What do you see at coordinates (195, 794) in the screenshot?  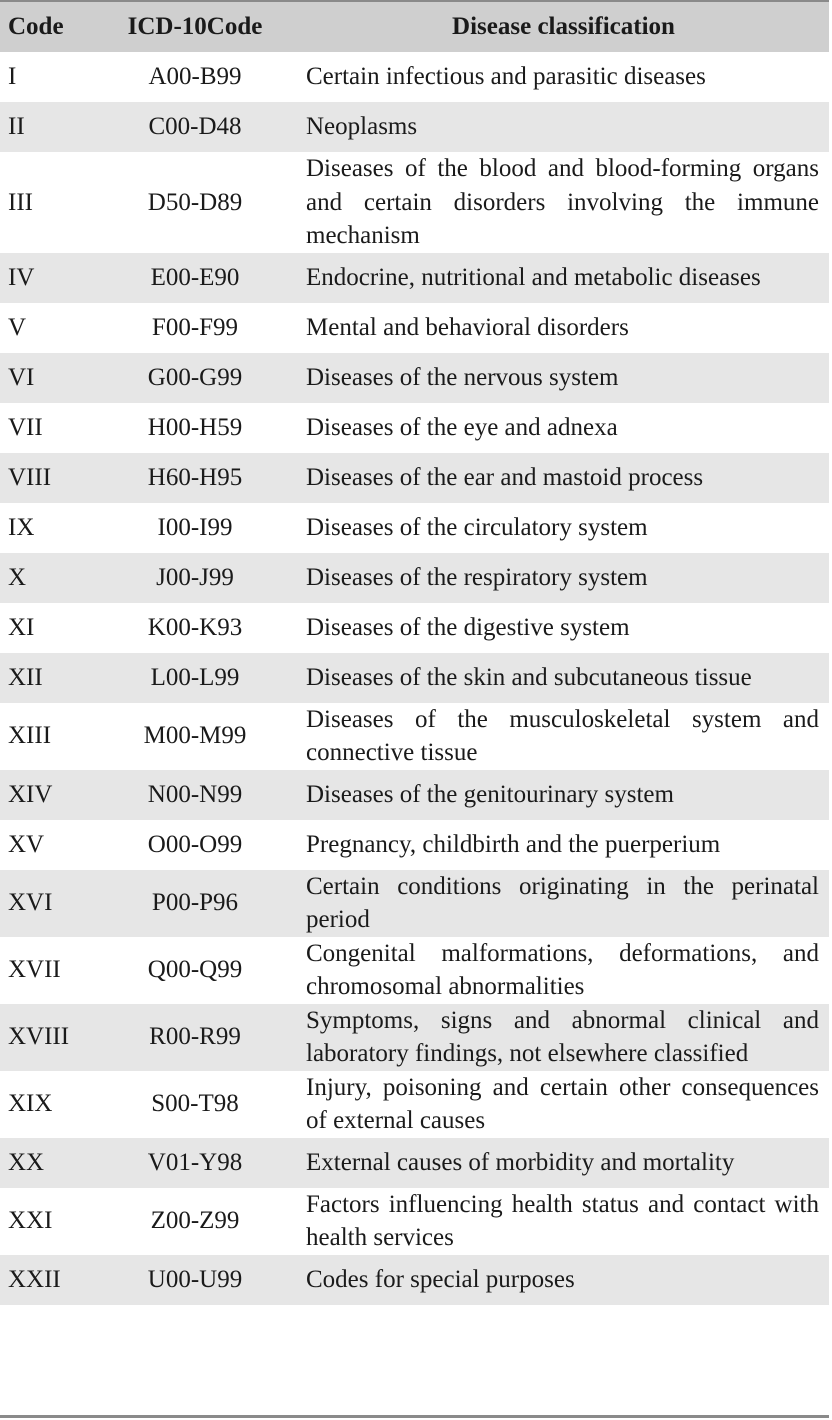 I see `cell-icd10-code: N00-N99` at bounding box center [195, 794].